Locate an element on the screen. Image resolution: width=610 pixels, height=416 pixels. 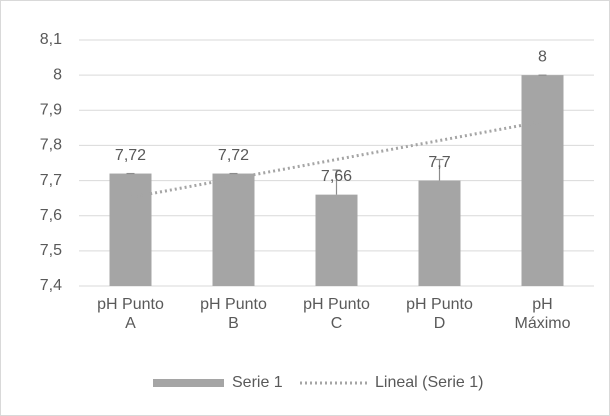
legend-label: Serie 1 is located at coordinates (257, 382).